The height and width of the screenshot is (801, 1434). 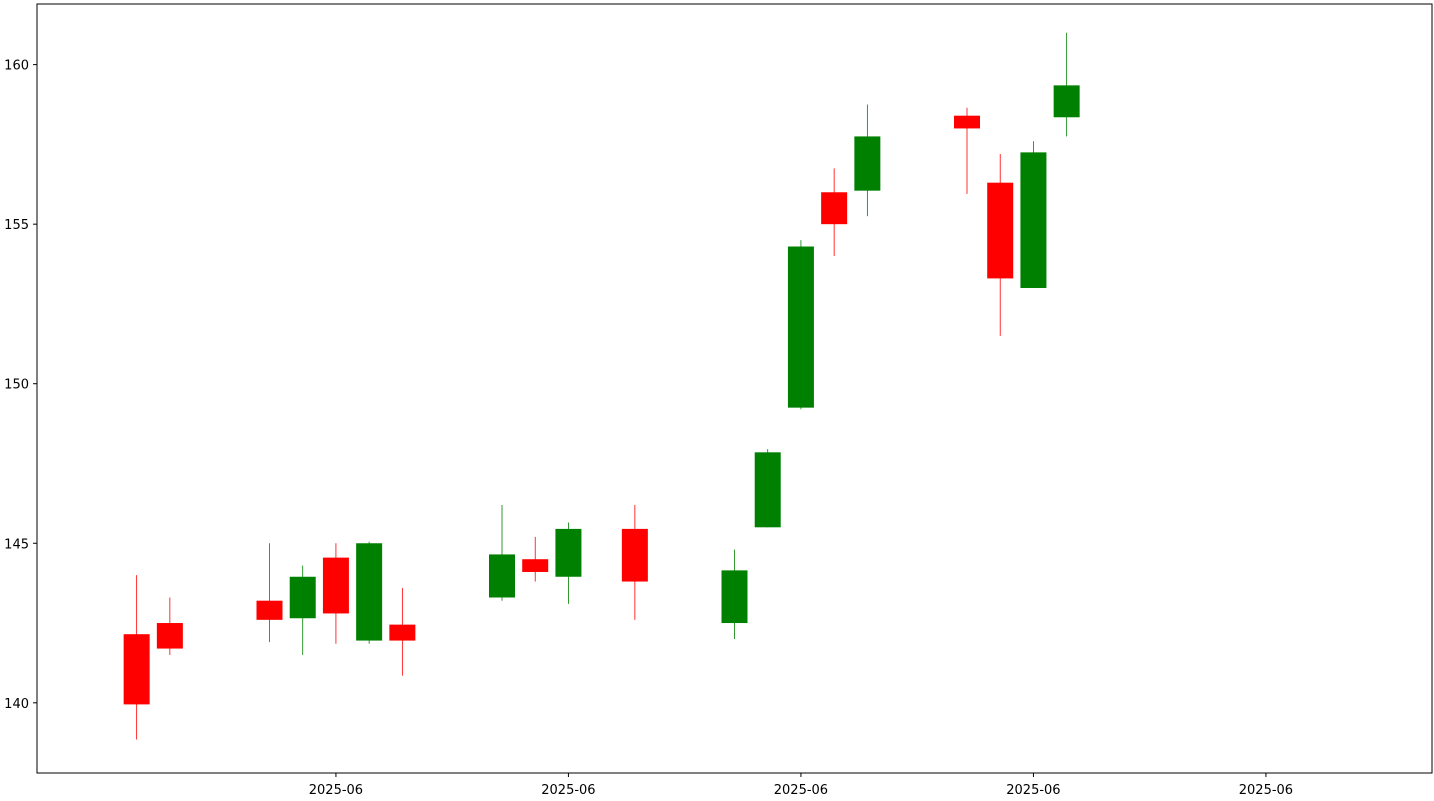 What do you see at coordinates (16, 544) in the screenshot?
I see `y-tick-label: 145` at bounding box center [16, 544].